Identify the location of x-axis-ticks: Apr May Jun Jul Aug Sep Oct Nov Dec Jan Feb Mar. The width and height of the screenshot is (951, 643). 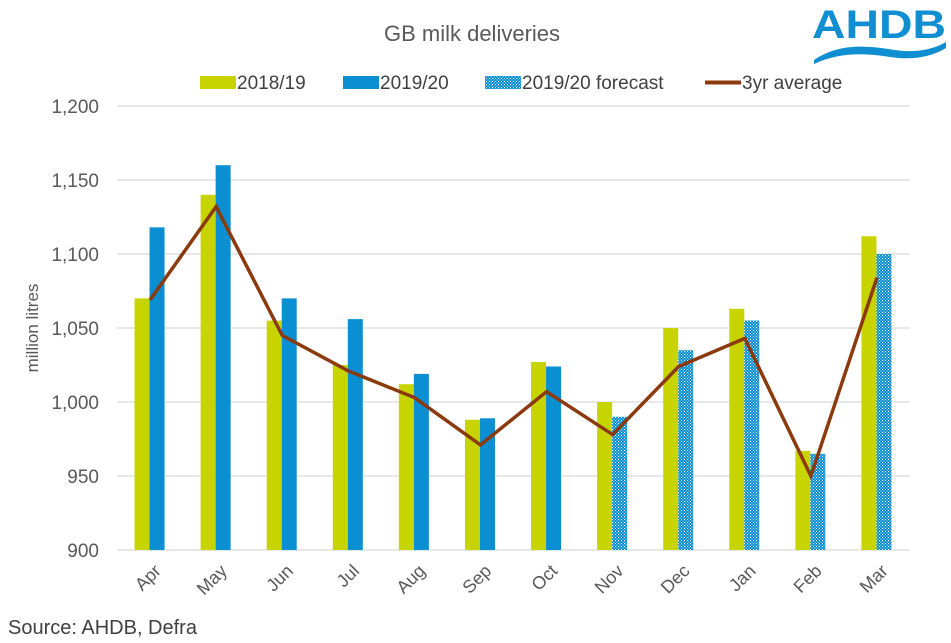
(511, 580).